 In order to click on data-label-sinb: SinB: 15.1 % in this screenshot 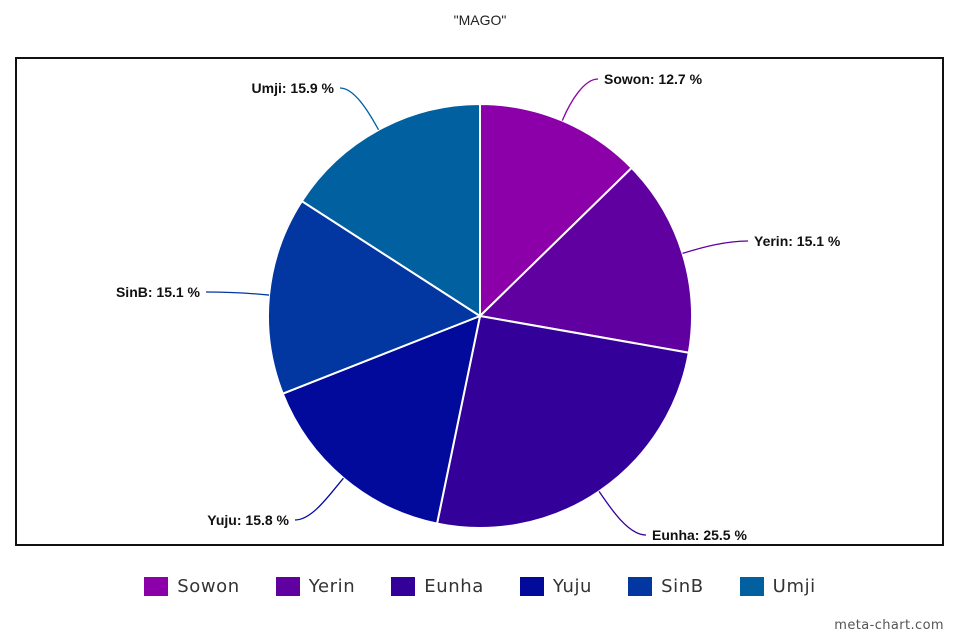, I will do `click(158, 292)`.